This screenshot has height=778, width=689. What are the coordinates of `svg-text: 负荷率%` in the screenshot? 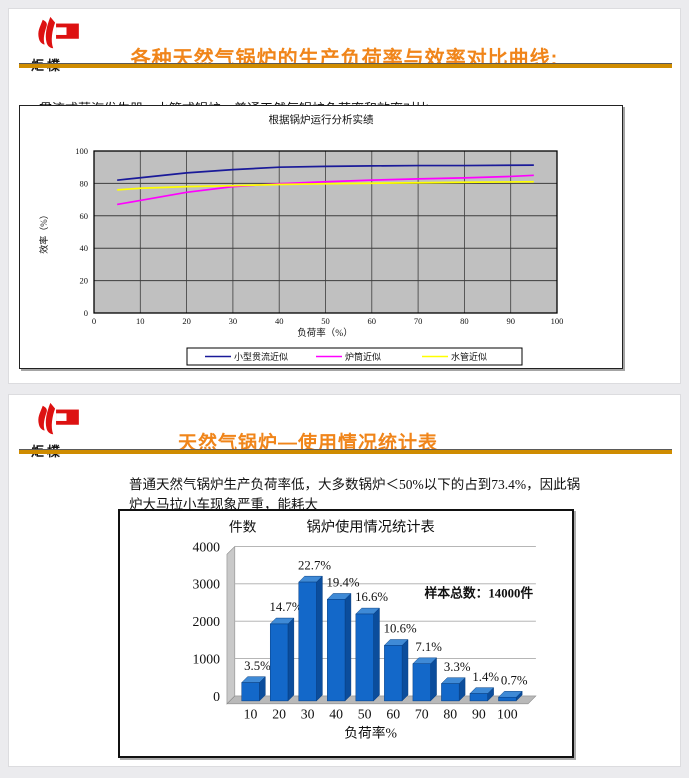 It's located at (370, 732).